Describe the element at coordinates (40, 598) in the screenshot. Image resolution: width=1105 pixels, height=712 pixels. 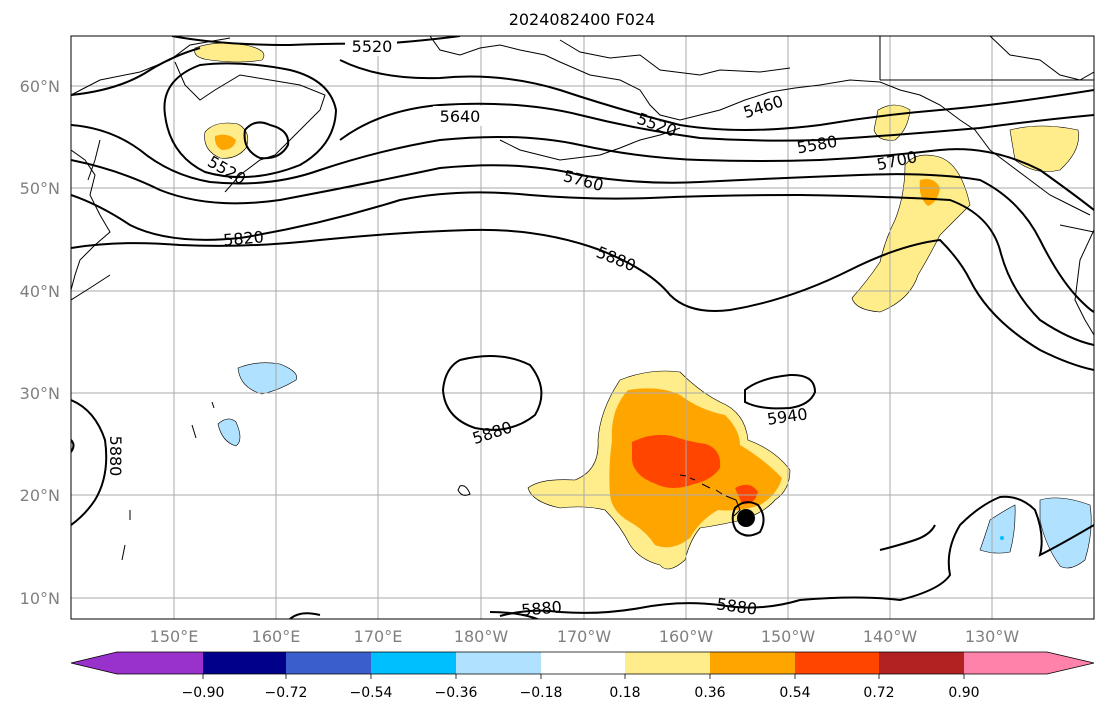
I see `lat-label-10: 10°N` at that location.